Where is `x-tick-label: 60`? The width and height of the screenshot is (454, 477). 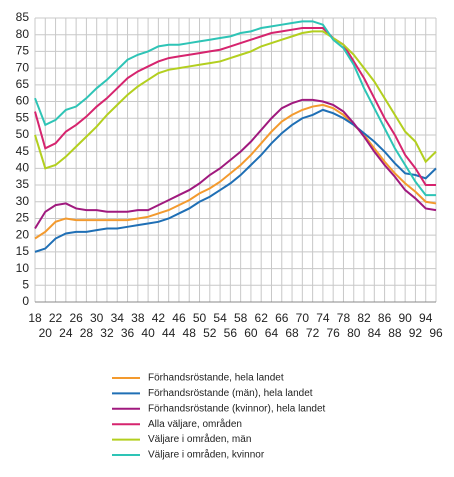 x-tick-label: 60 is located at coordinates (251, 333).